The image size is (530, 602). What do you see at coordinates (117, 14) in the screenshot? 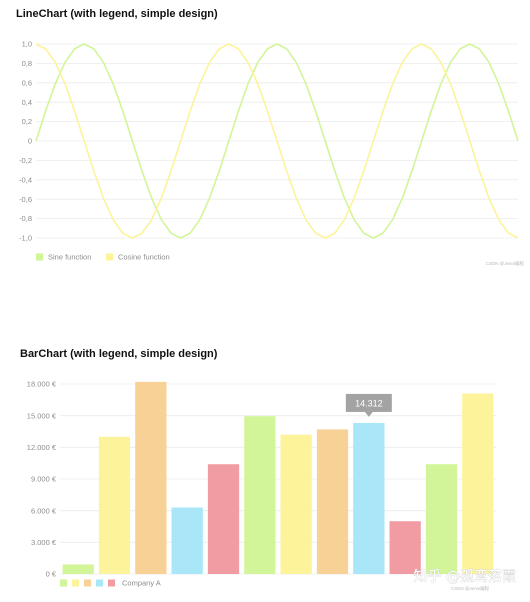
I see `line-chart-title: LineChart (with legend, simple design)` at bounding box center [117, 14].